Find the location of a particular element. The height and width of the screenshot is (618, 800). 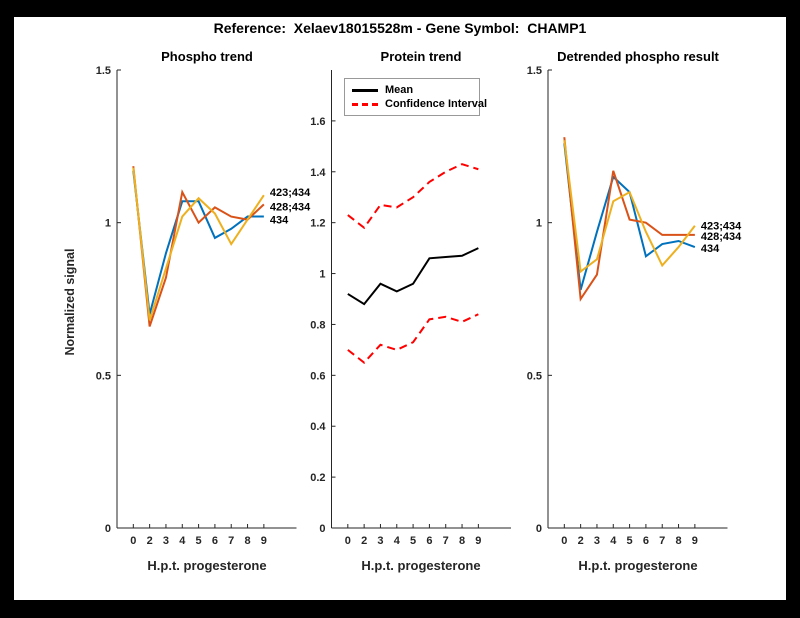

subplot2-title: Protein trend is located at coordinates (421, 56).